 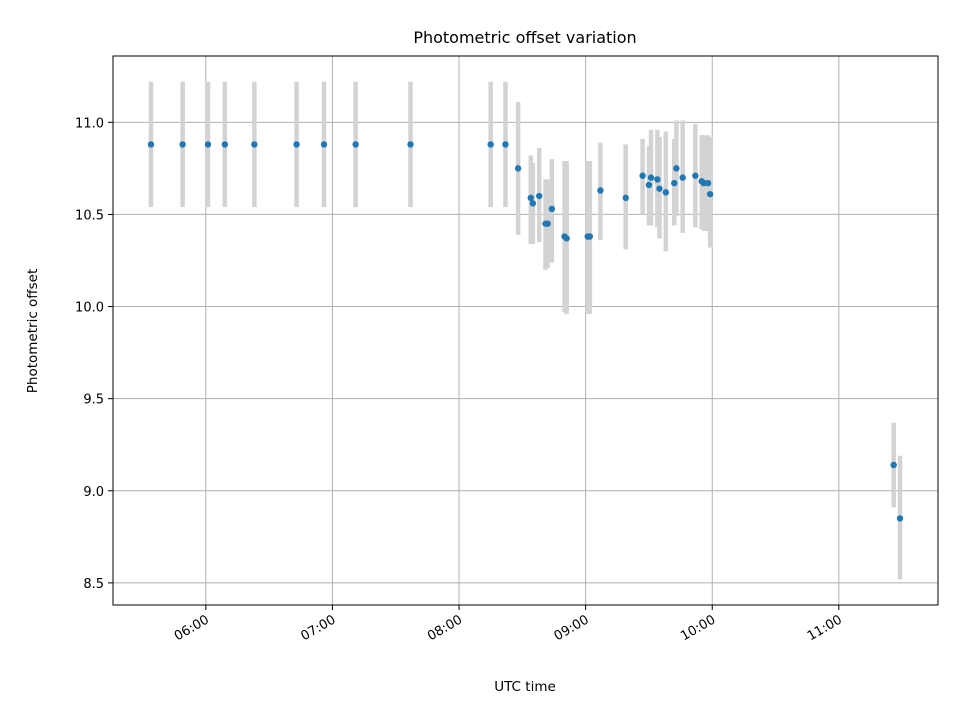 I want to click on y-tick-label: 11.0, so click(x=89, y=123).